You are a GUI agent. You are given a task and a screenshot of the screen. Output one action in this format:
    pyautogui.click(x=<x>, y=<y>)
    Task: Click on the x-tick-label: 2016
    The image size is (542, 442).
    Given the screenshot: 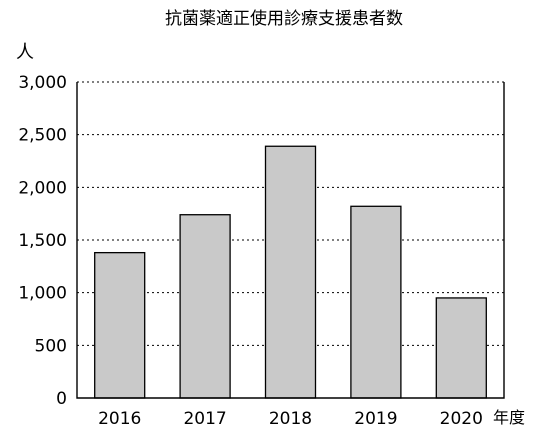 What is the action you would take?
    pyautogui.click(x=119, y=419)
    